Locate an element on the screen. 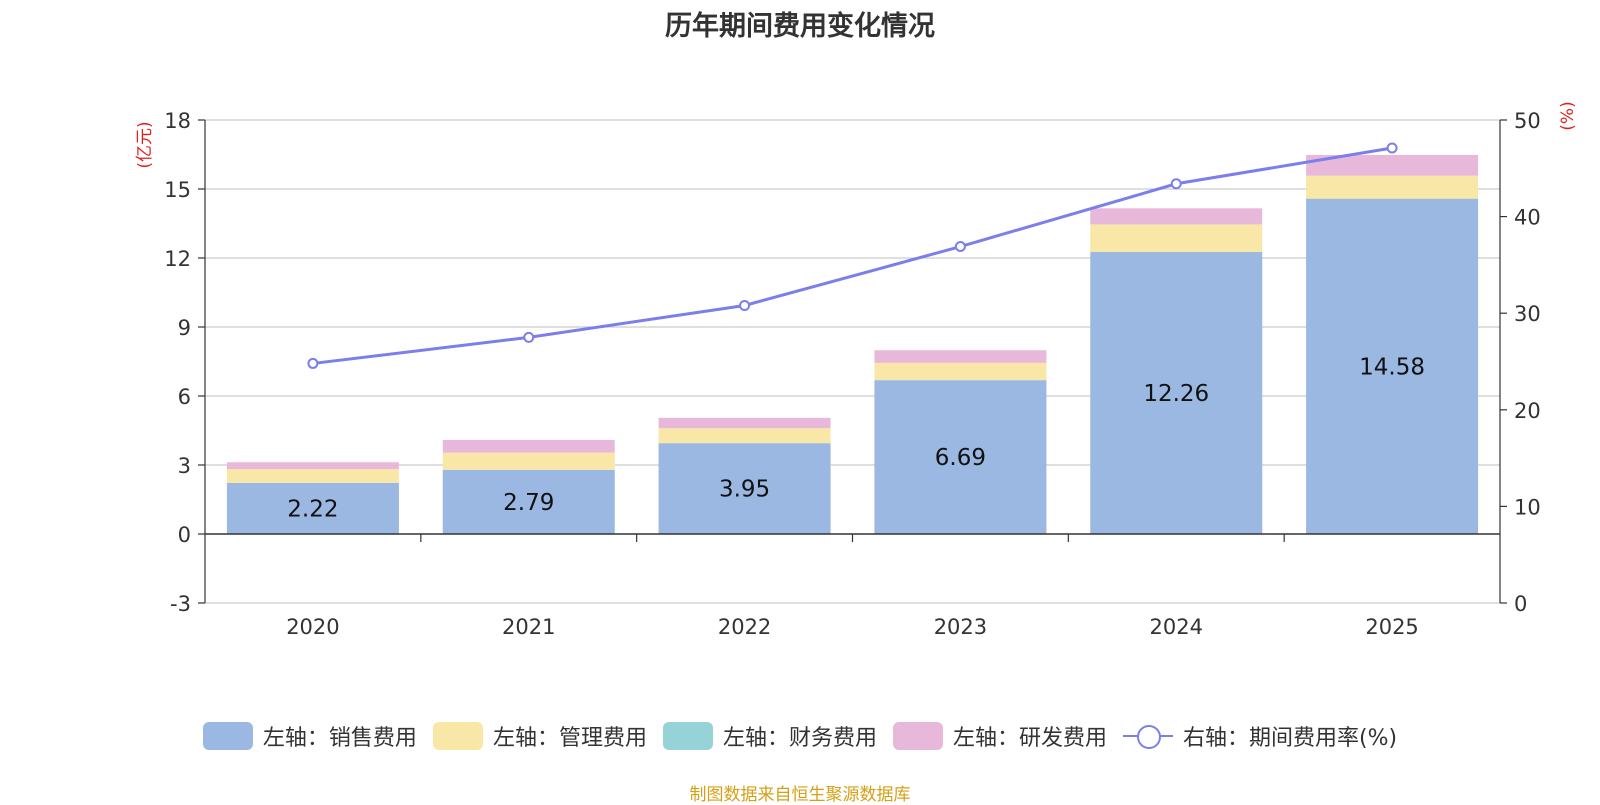 The height and width of the screenshot is (805, 1600). left-tick-label-6: 6 is located at coordinates (184, 397).